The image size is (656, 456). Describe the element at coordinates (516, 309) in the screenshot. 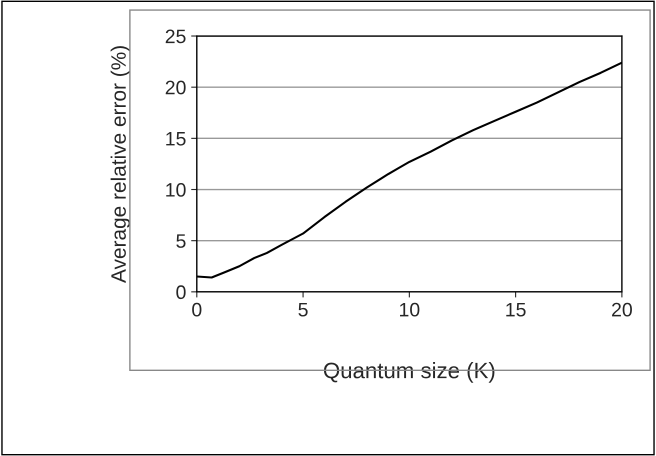

I see `x-tick-label: 15` at that location.